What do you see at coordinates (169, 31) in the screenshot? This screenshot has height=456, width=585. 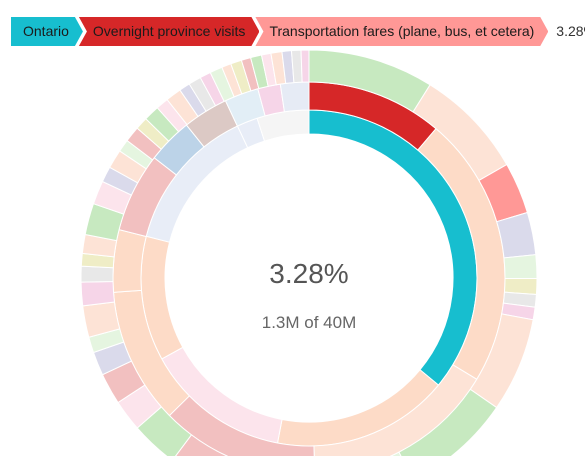 I see `breadcrumb-item-overnight-province-visits: Overnight province visits` at bounding box center [169, 31].